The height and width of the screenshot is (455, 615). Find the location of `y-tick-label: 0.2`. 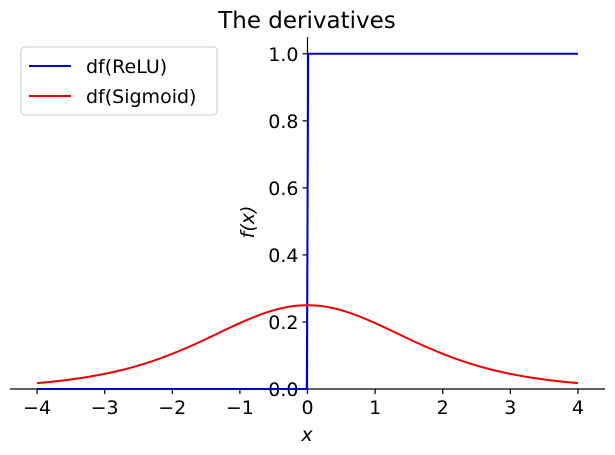

y-tick-label: 0.2 is located at coordinates (283, 323).